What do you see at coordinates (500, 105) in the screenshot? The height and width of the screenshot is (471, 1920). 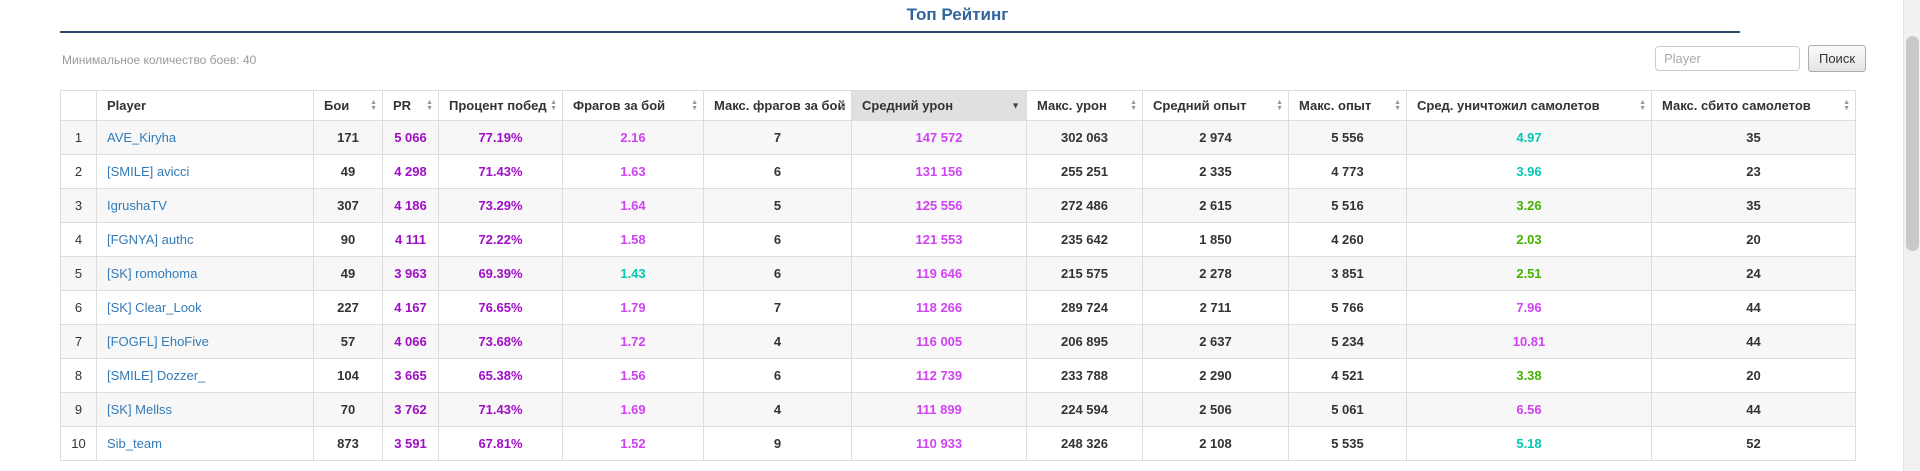 I see `column-header-win-rate: Процент побед ▲ ▼` at bounding box center [500, 105].